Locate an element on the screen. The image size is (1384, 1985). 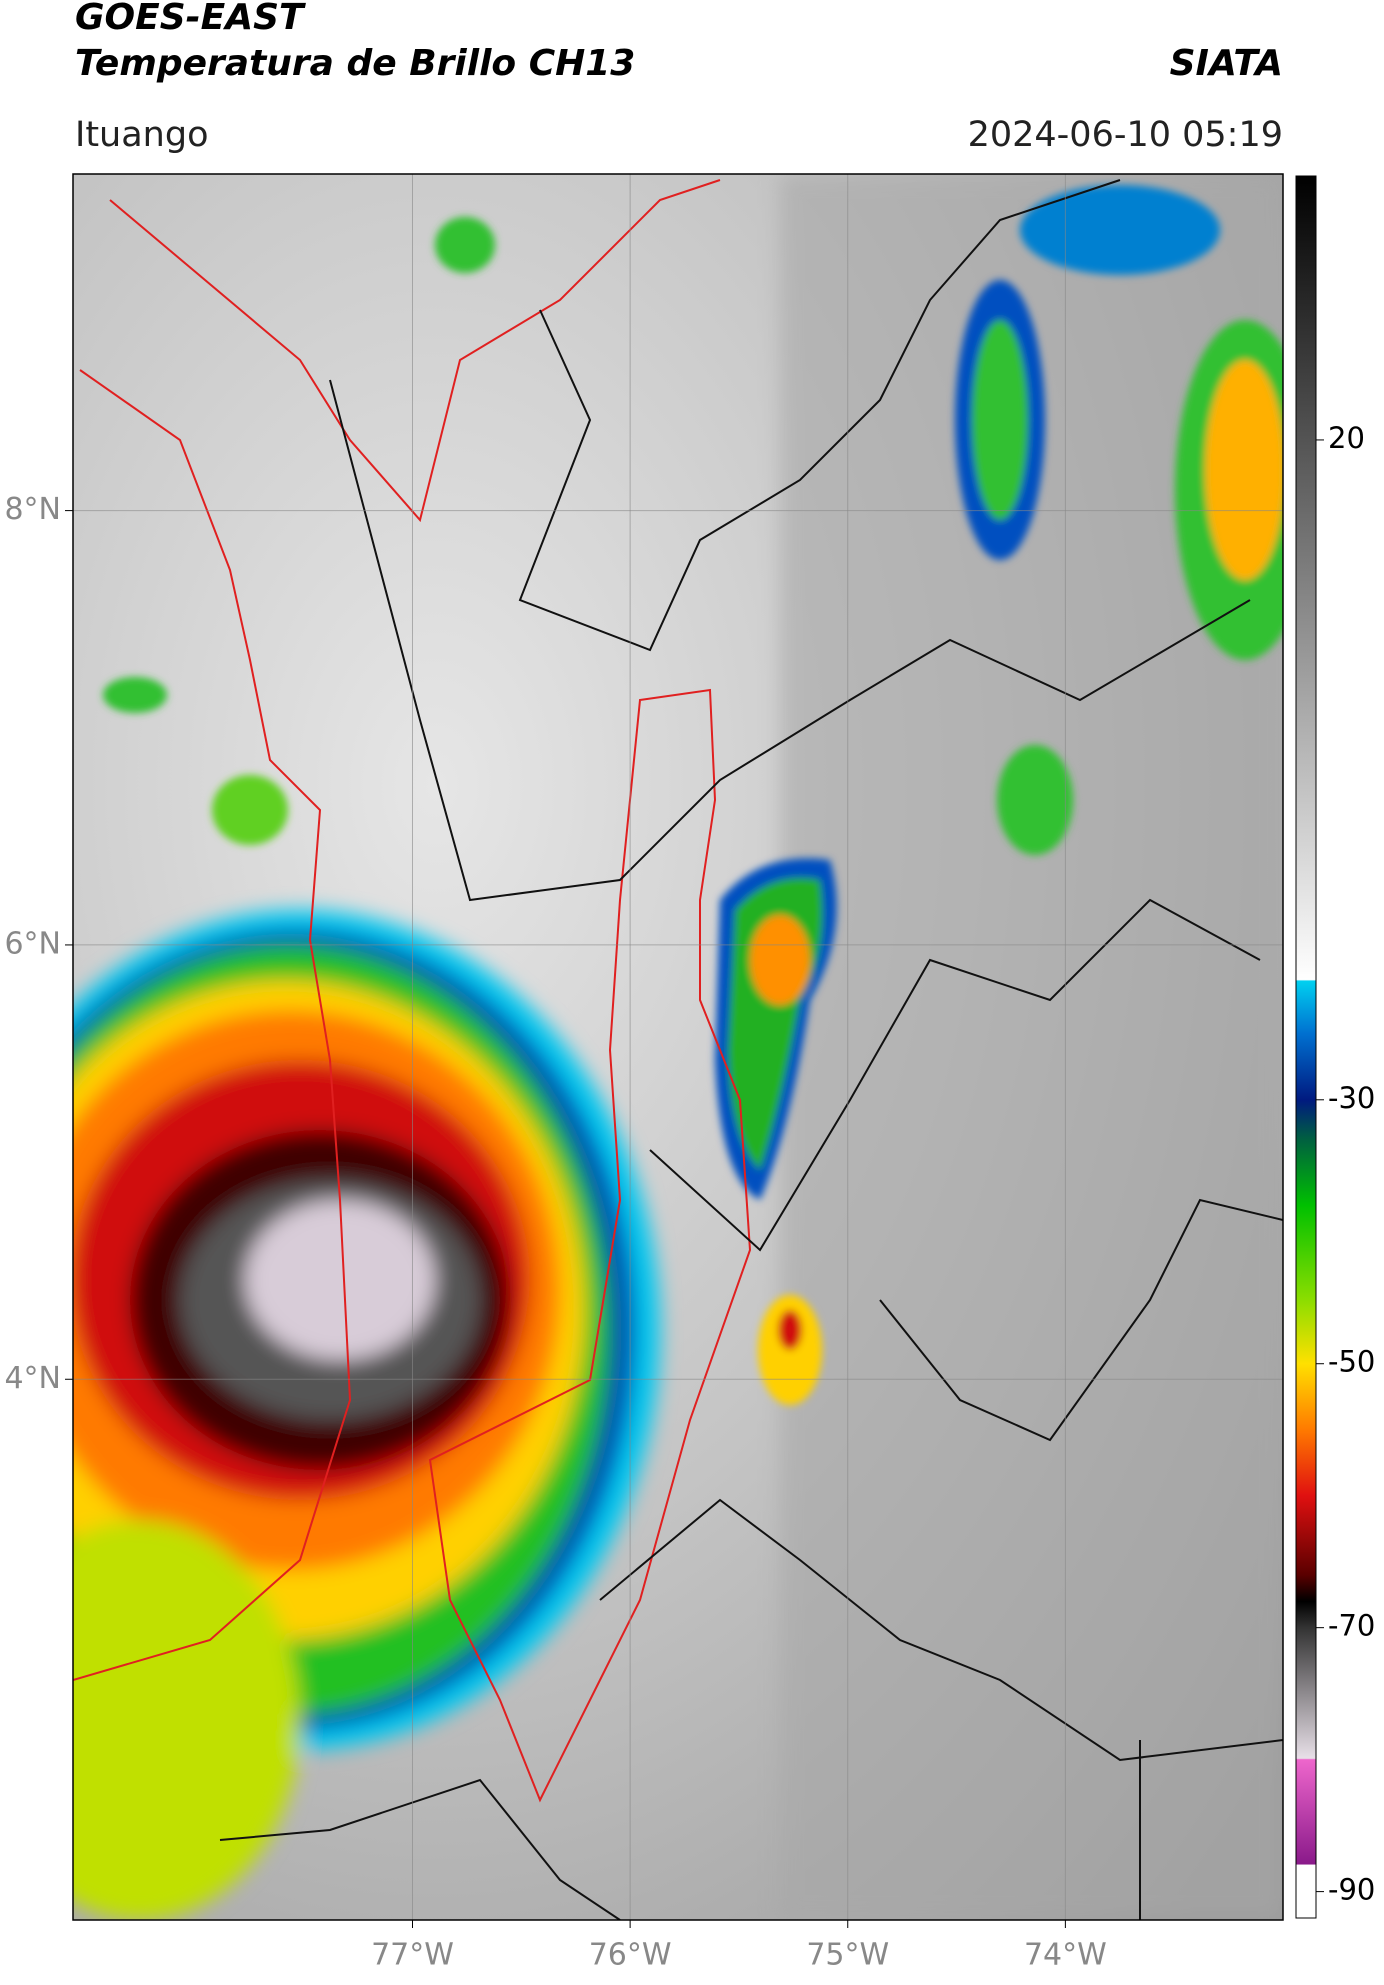
agency: SIATA is located at coordinates (1226, 63).